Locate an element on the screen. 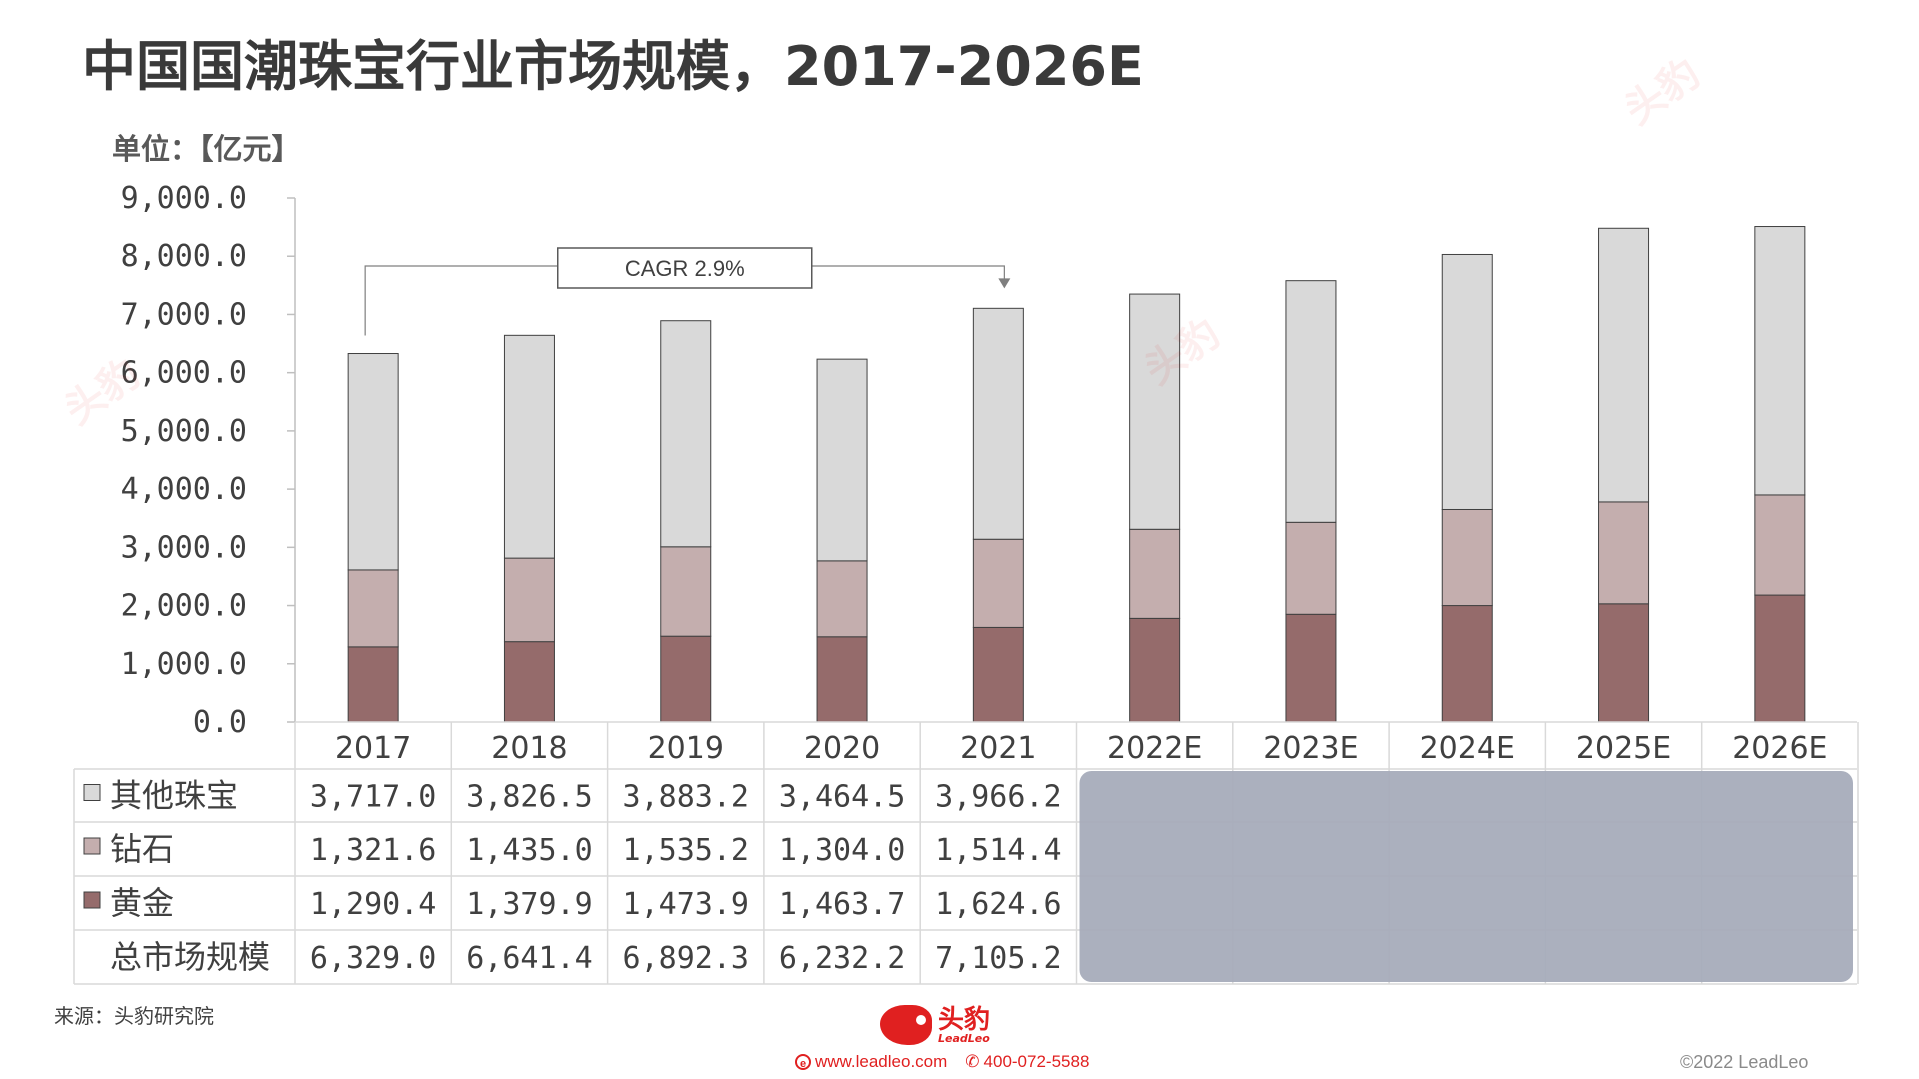 This screenshot has height=1079, width=1919. footer-contacts: e www.leadleo.com ✆ 400-072-5588 is located at coordinates (942, 1062).